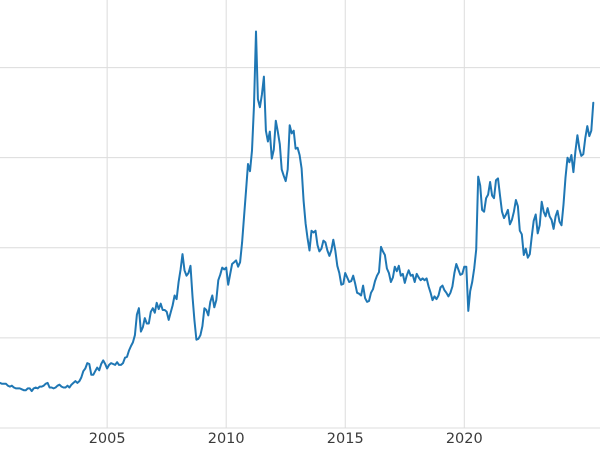 The height and width of the screenshot is (450, 600). What do you see at coordinates (226, 439) in the screenshot?
I see `x-tick-label: 2010` at bounding box center [226, 439].